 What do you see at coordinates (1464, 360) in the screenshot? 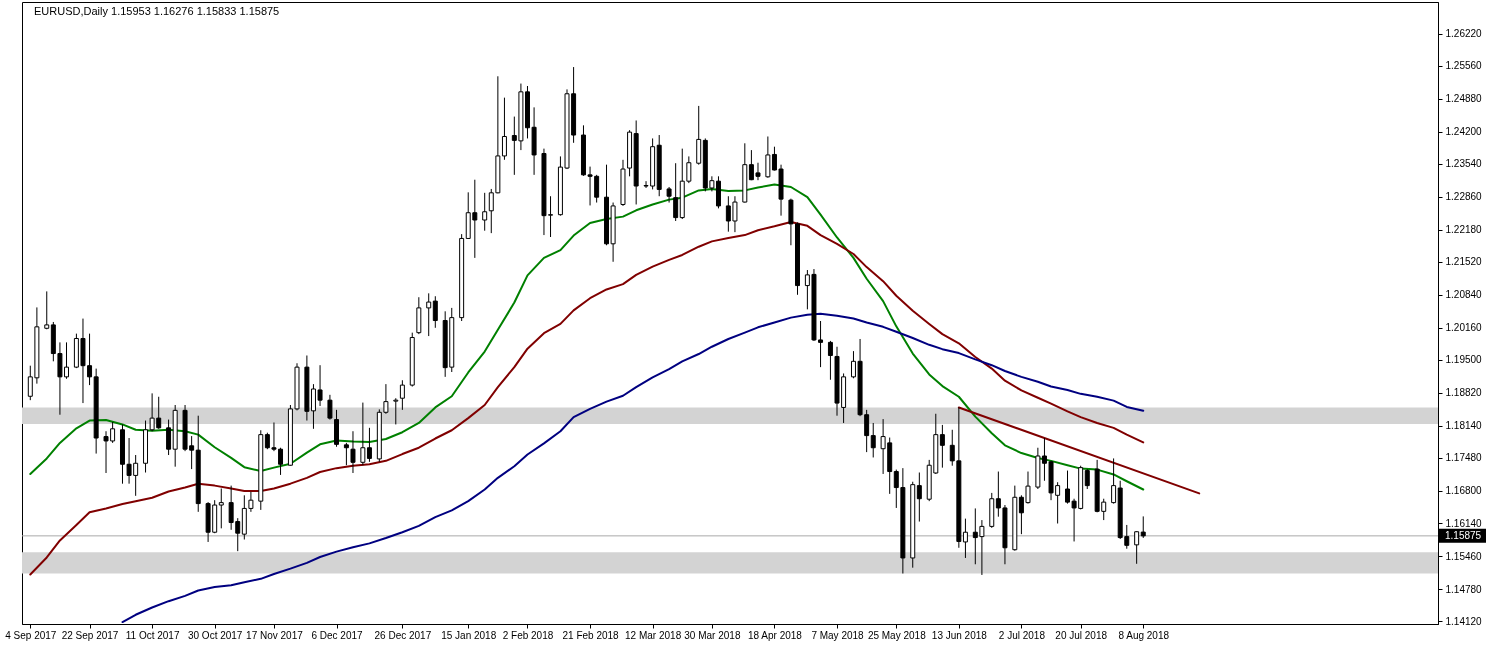
I see `y-tick-label: 1.19500` at bounding box center [1464, 360].